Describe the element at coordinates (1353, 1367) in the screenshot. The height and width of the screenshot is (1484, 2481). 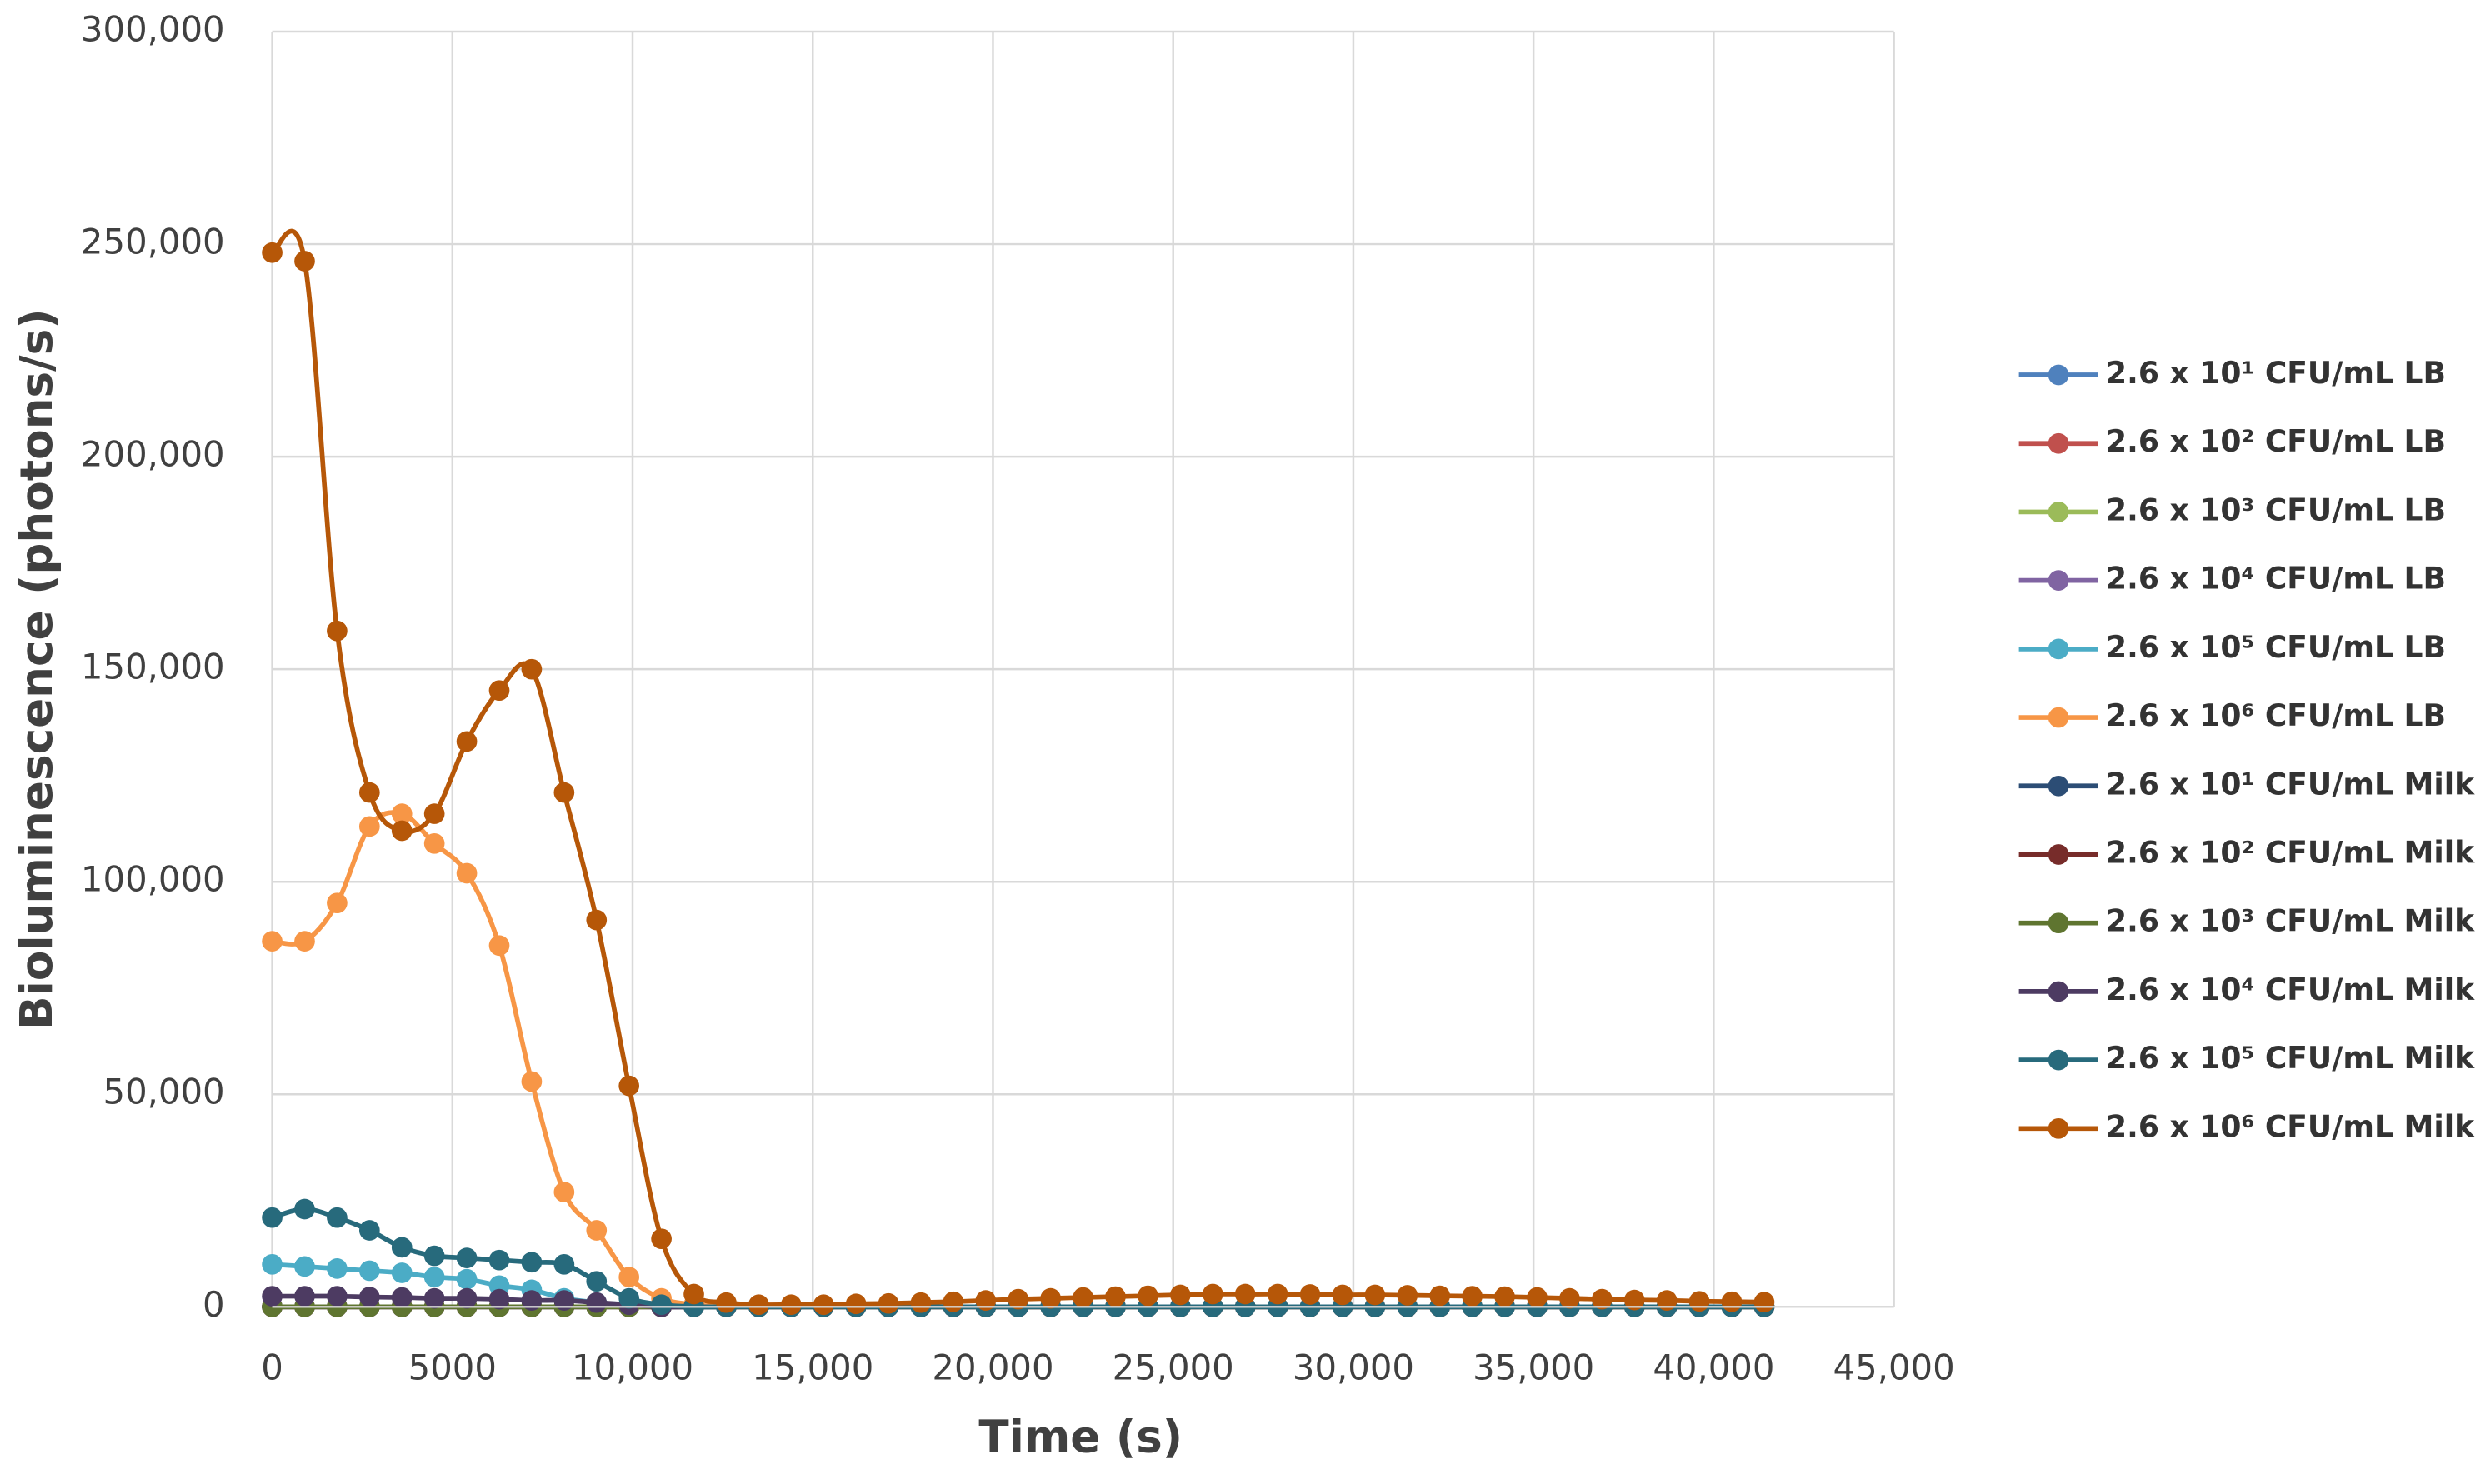
I see `x-tick-label: 30,000` at that location.